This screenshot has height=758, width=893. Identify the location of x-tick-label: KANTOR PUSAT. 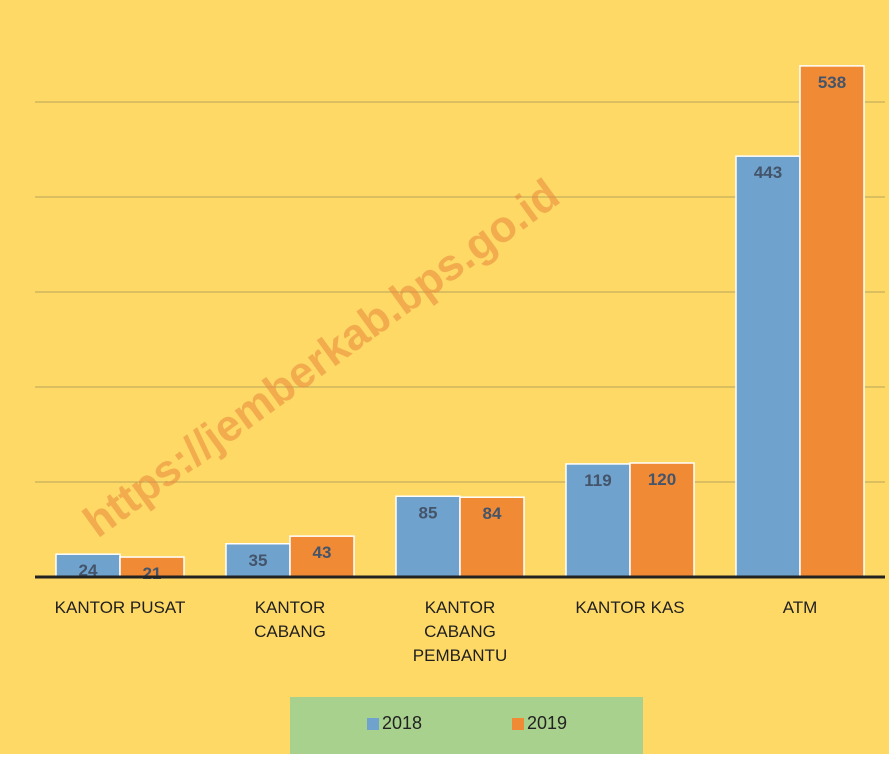
(120, 607).